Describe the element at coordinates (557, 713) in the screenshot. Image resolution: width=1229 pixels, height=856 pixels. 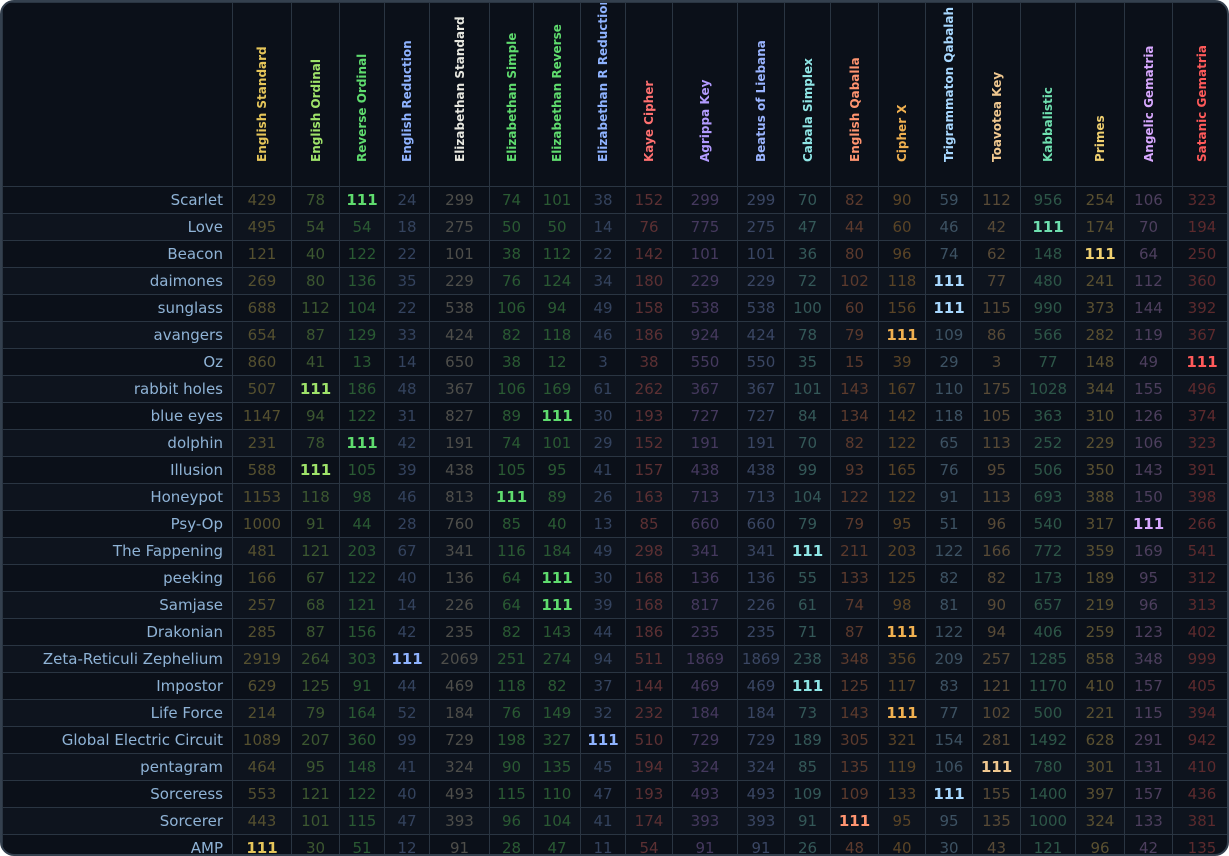
I see `cipher-value-cell: 149` at that location.